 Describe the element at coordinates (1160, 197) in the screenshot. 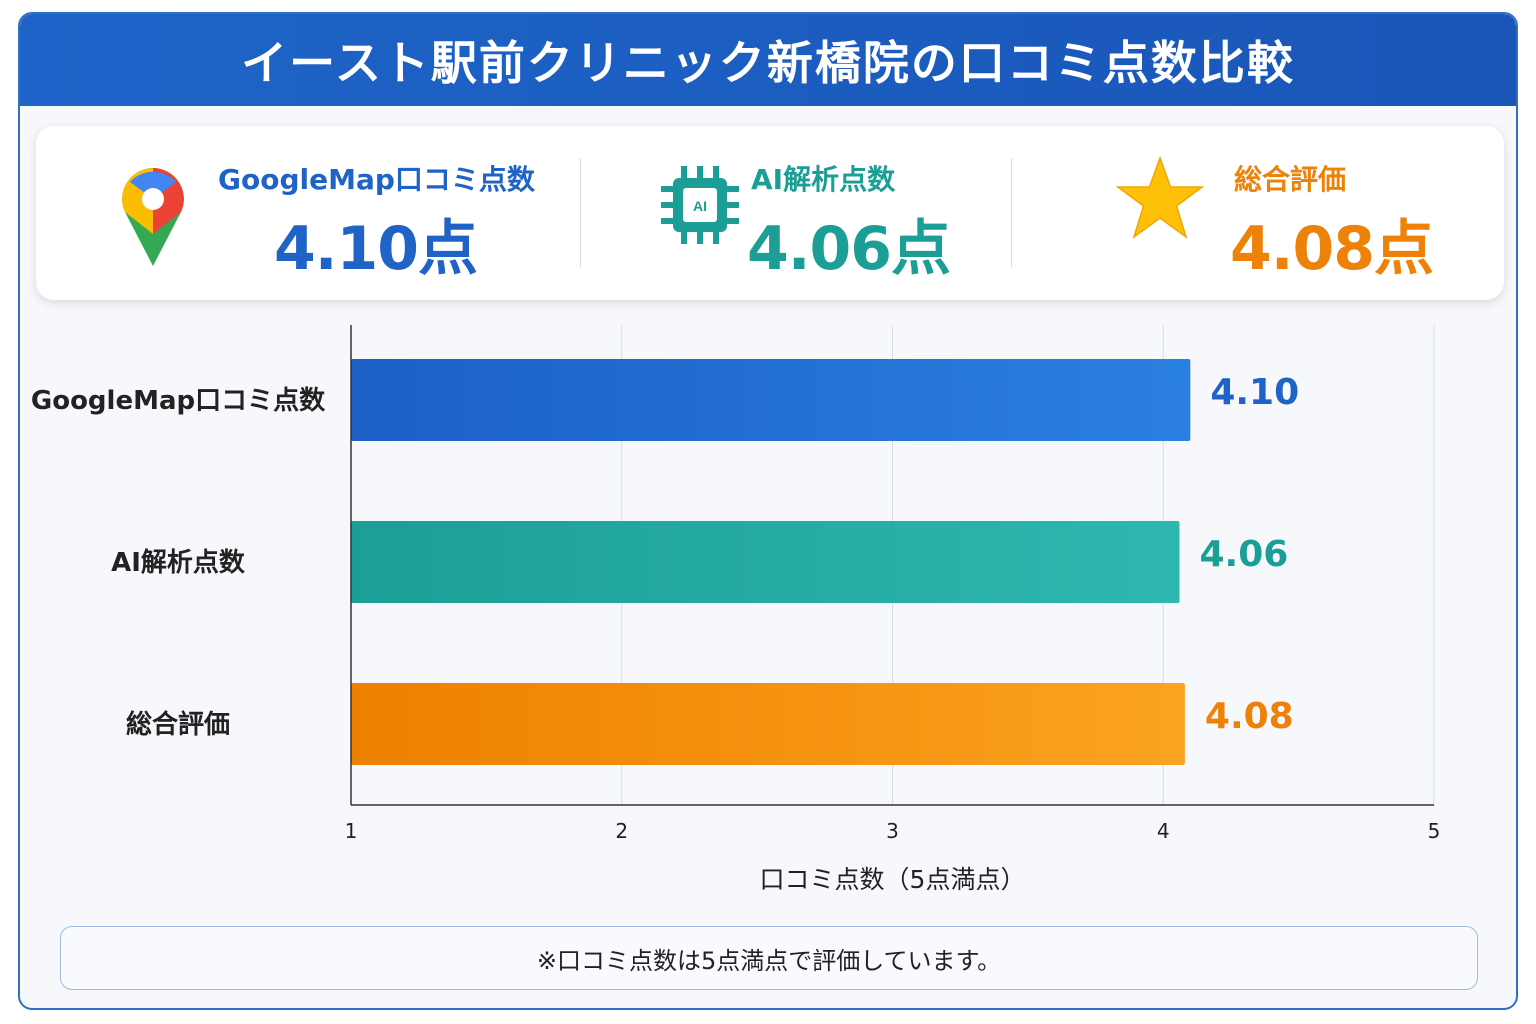

I see `star-icon` at that location.